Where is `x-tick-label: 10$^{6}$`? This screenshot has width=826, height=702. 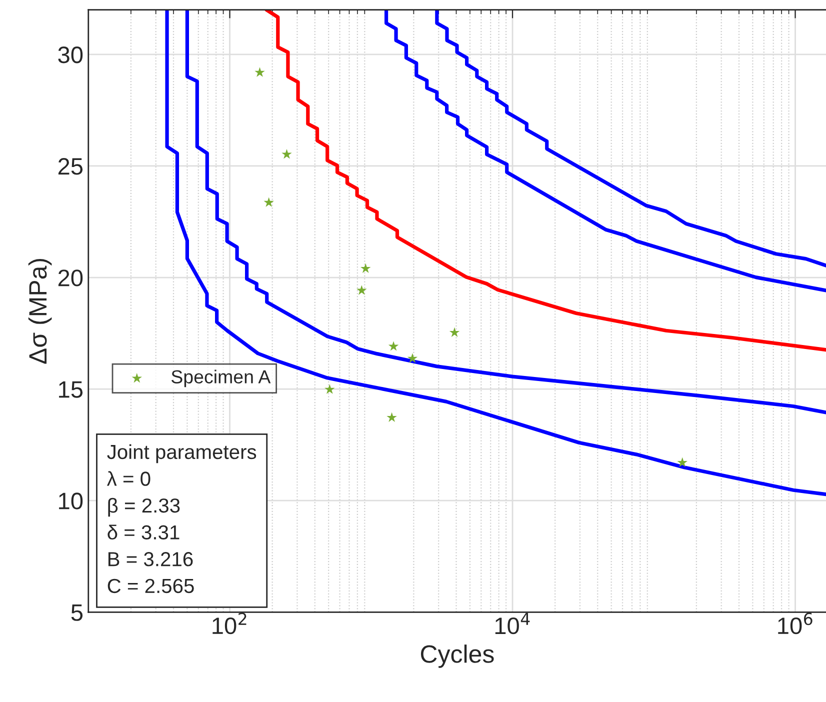
x-tick-label: 10$^{6}$ is located at coordinates (795, 623).